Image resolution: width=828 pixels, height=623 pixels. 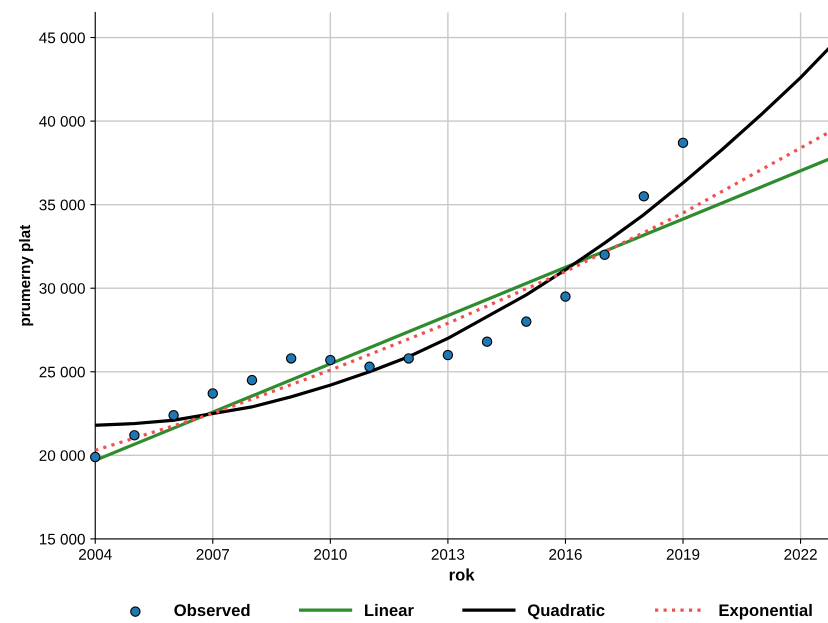 I want to click on y-tick-label: 30 000, so click(x=62, y=288).